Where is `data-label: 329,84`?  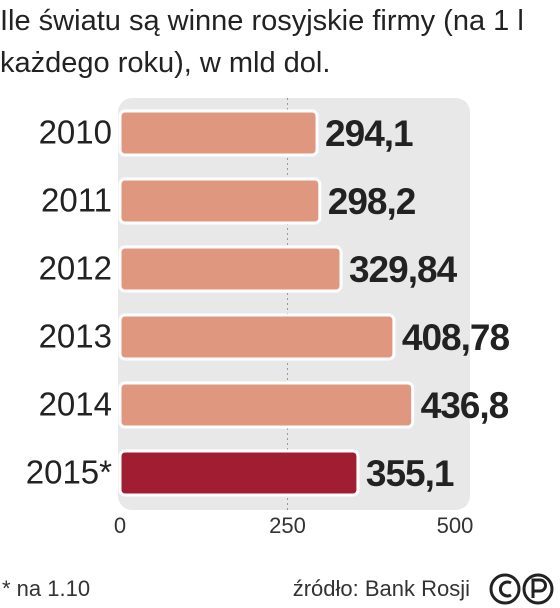
data-label: 329,84 is located at coordinates (403, 269).